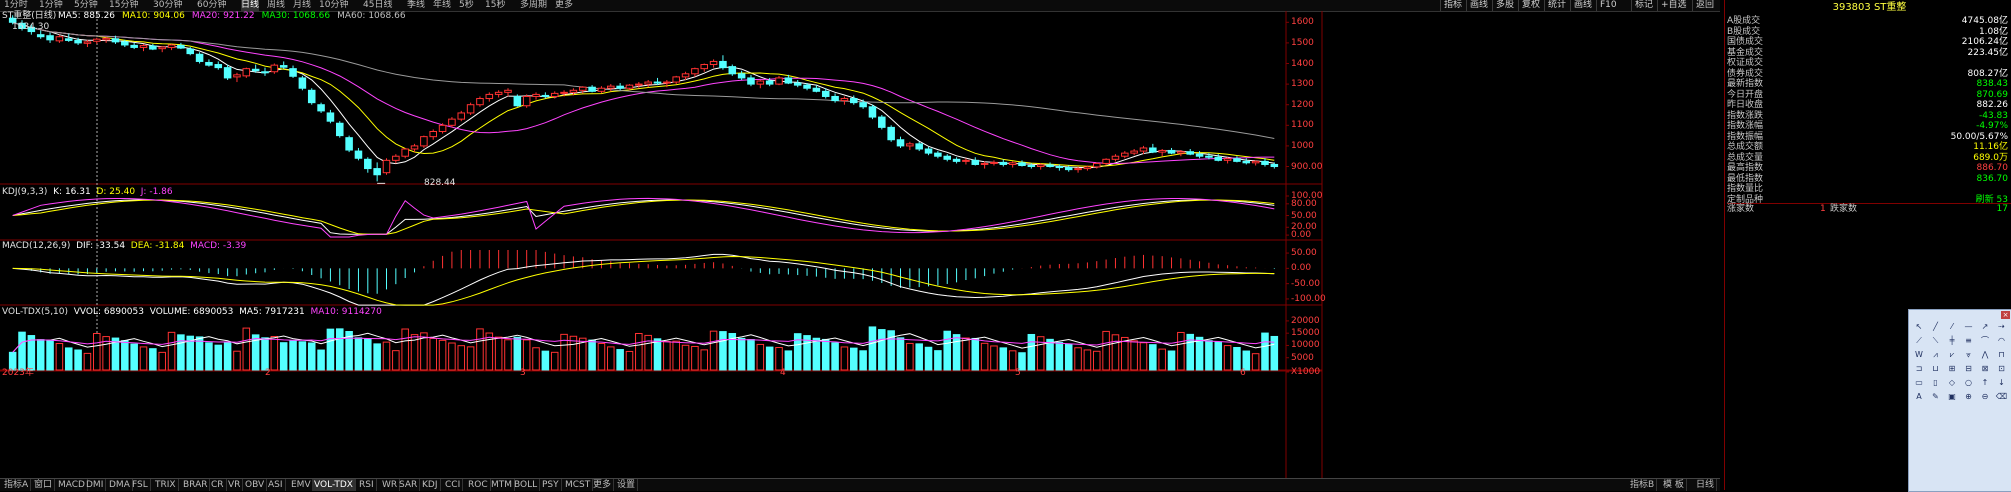  What do you see at coordinates (1935, 326) in the screenshot?
I see `drawing-tool-icon: ╱` at bounding box center [1935, 326].